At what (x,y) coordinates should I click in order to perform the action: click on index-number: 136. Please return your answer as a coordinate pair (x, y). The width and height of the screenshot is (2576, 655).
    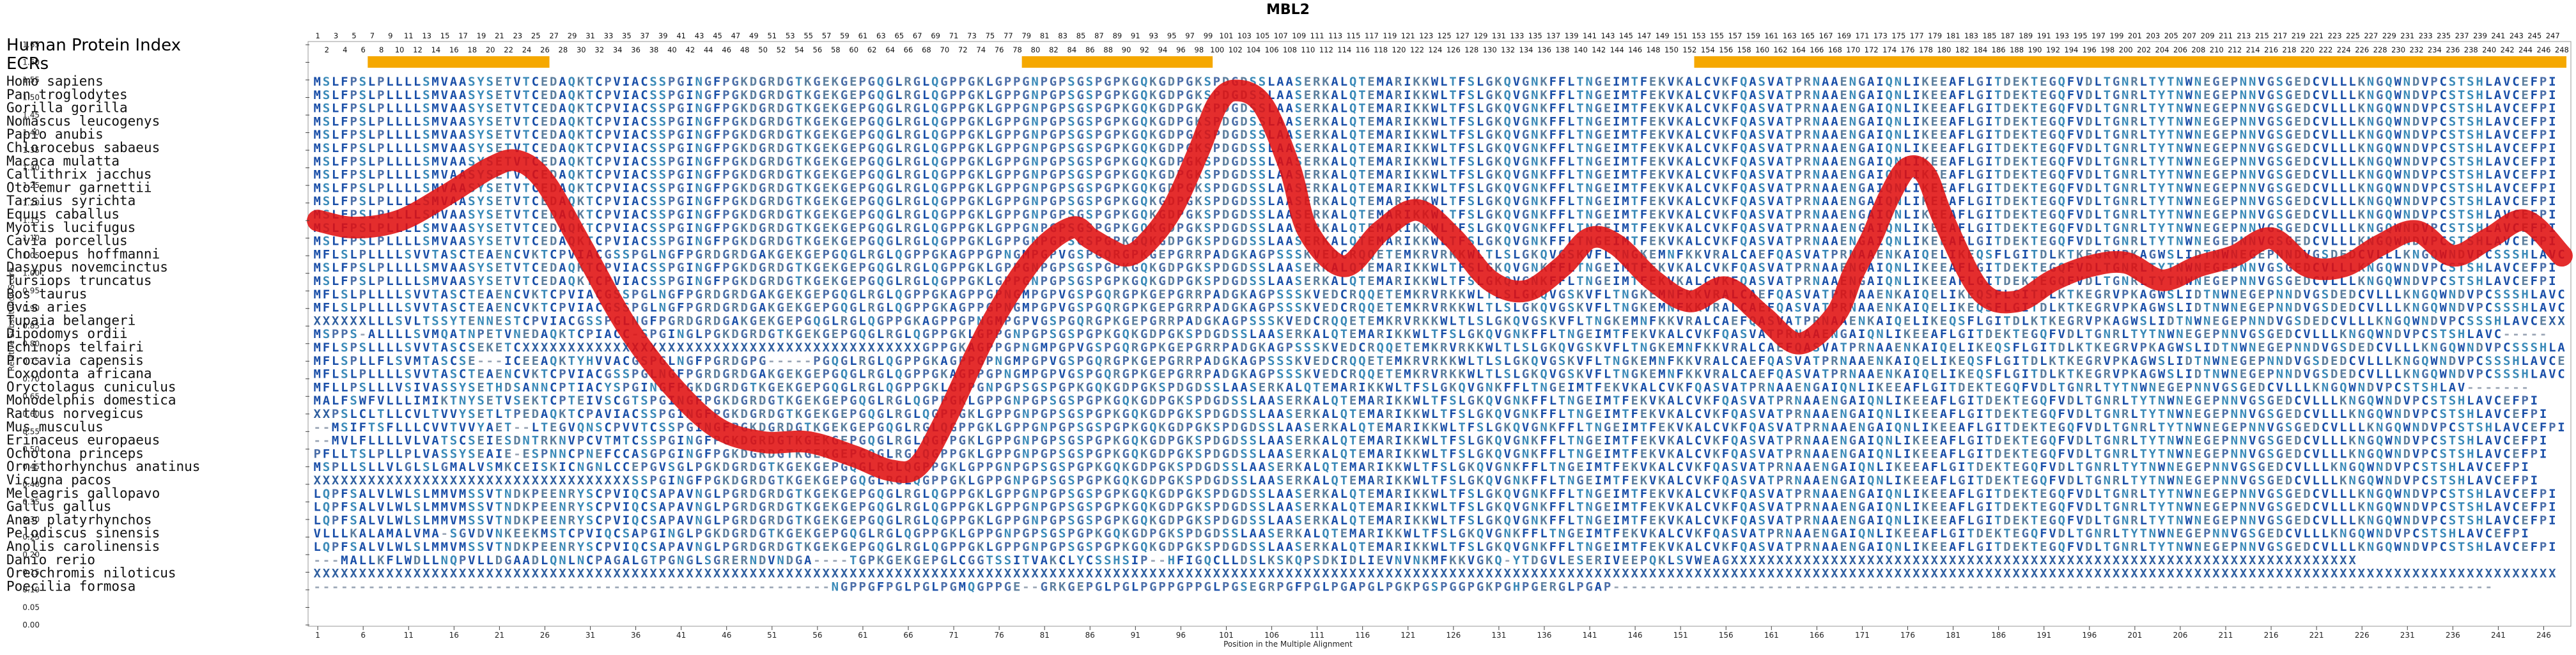
    Looking at the image, I should click on (1544, 49).